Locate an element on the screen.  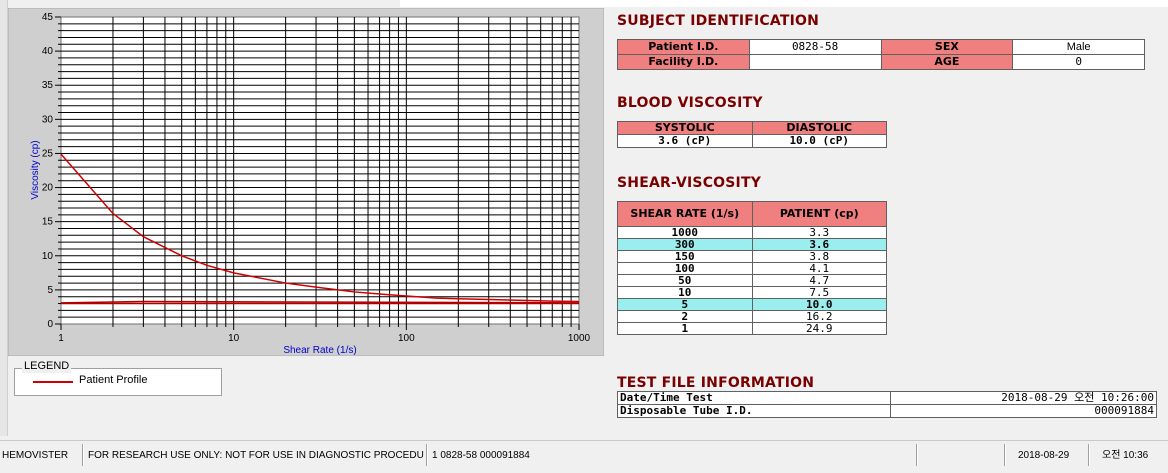
systolic-label: SYSTOLIC is located at coordinates (685, 128).